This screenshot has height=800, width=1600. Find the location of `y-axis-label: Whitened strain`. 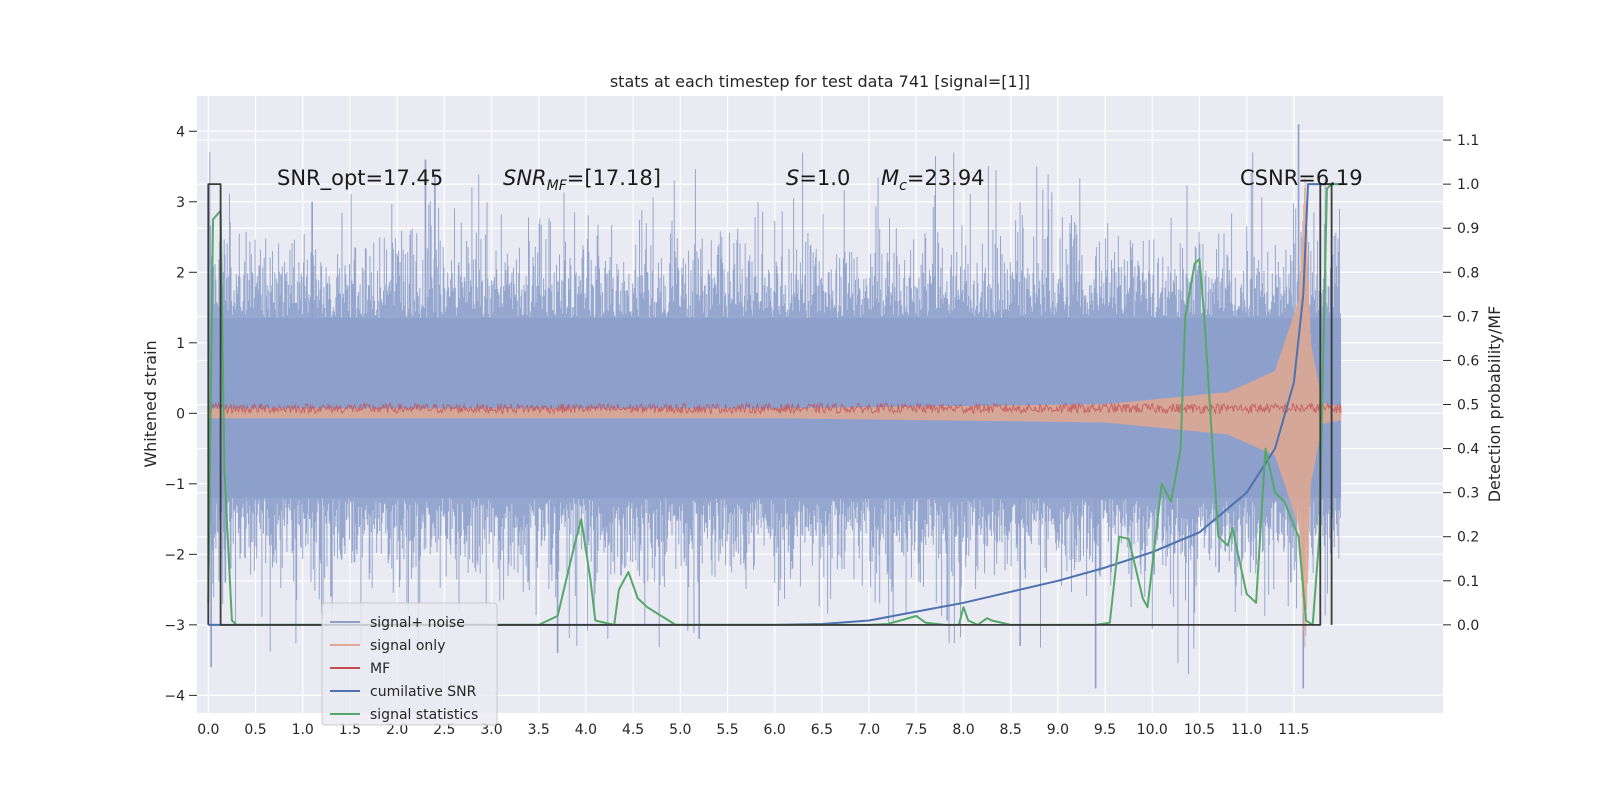

y-axis-label: Whitened strain is located at coordinates (150, 403).